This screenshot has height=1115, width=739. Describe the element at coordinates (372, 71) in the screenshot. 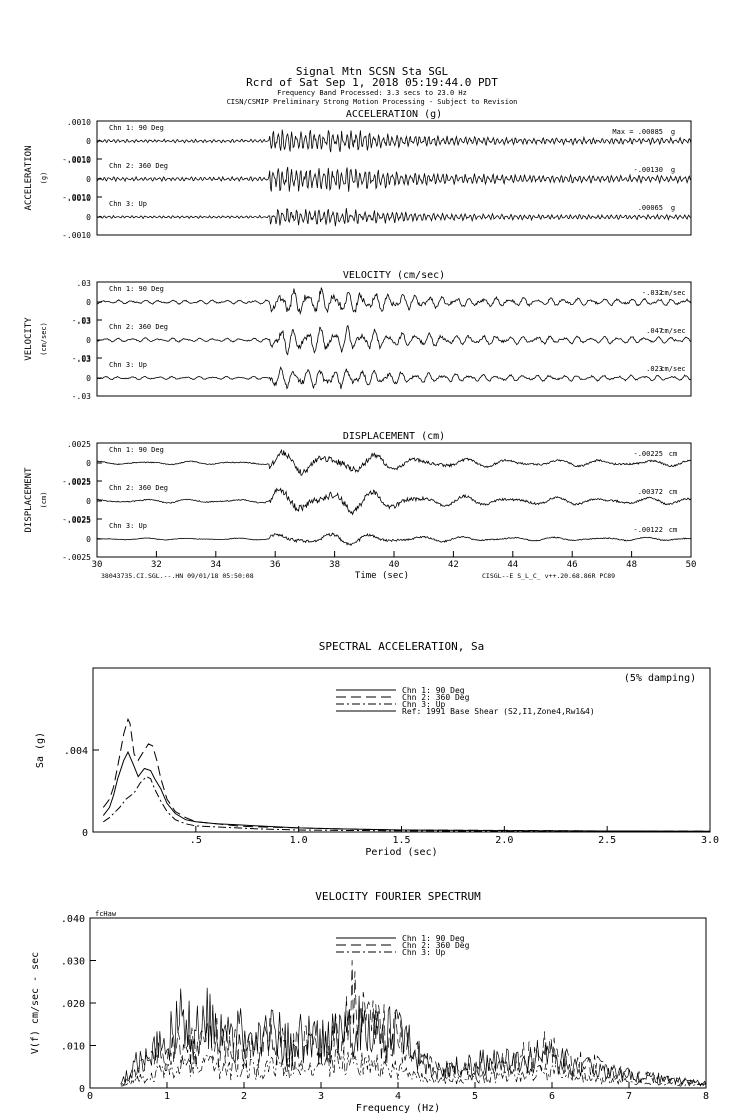

I see `station-title: Signal Mtn SCSN Sta SGL` at that location.